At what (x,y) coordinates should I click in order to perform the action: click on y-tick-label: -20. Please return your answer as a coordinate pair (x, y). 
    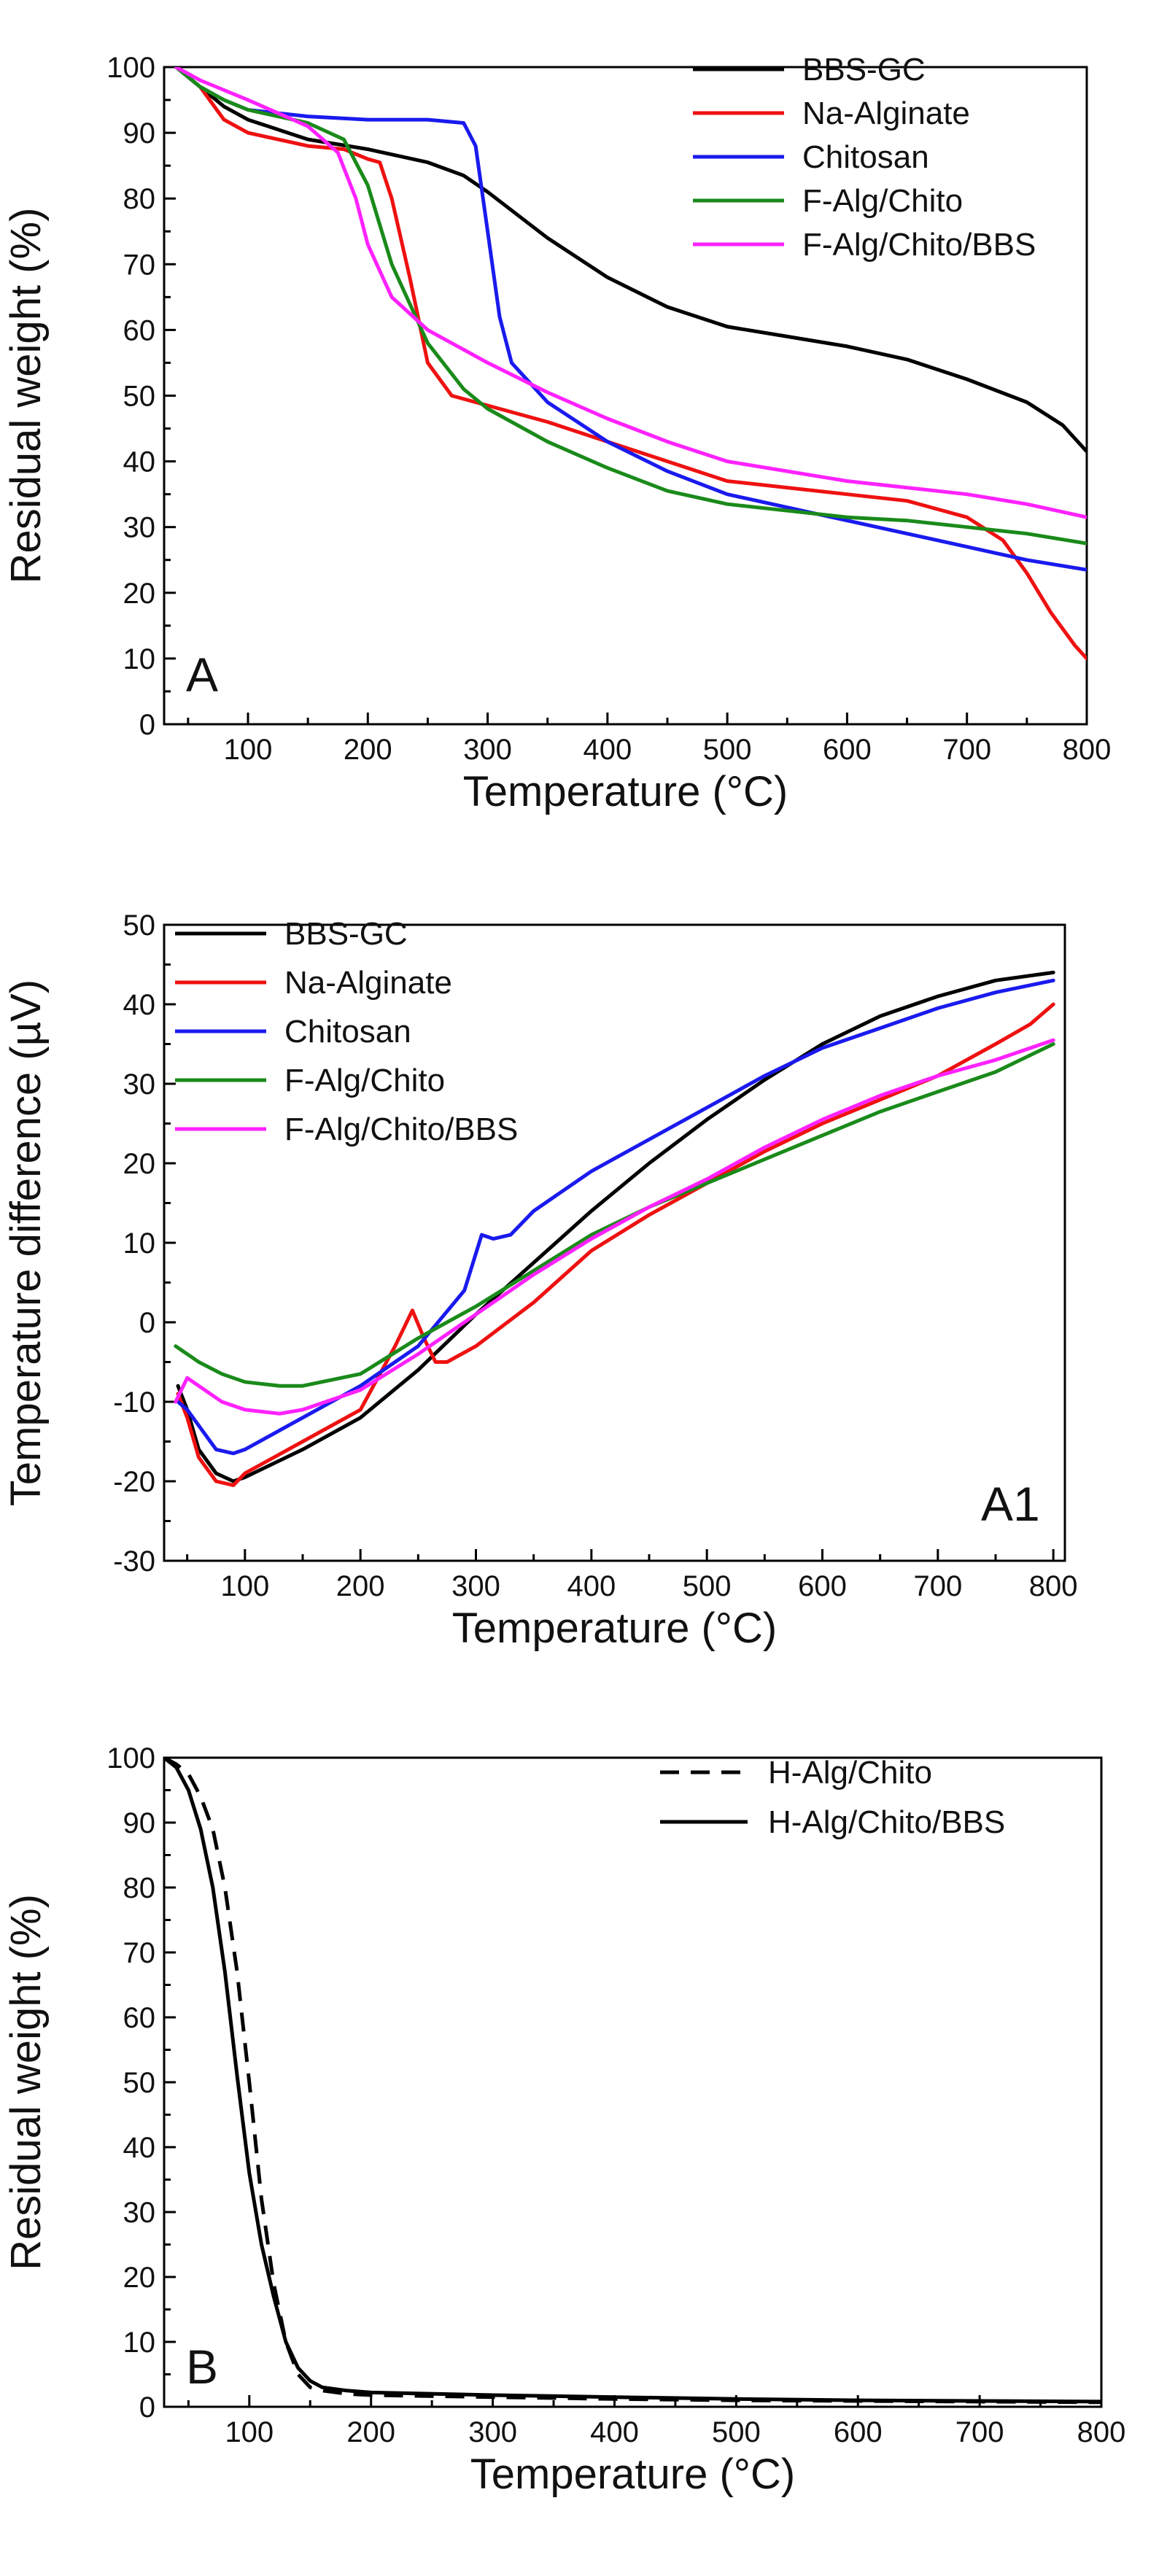
    Looking at the image, I should click on (134, 1482).